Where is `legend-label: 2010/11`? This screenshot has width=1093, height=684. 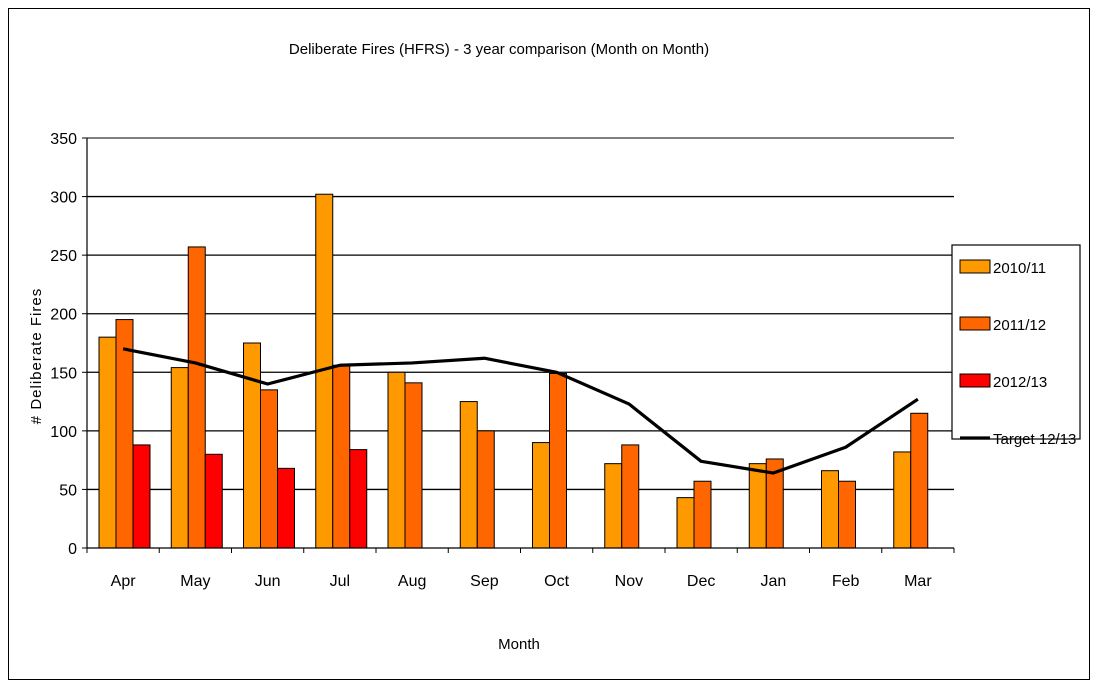
legend-label: 2010/11 is located at coordinates (1019, 268).